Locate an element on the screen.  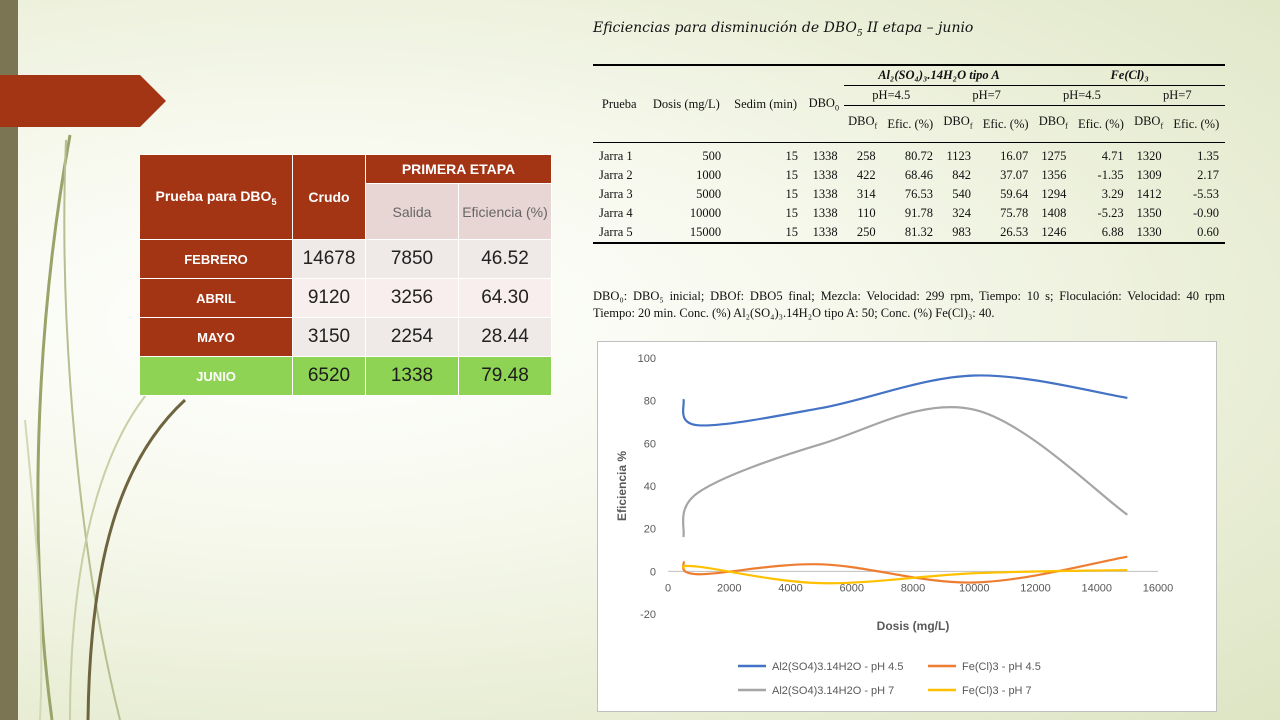
x-tick-label: 4000 is located at coordinates (790, 588).